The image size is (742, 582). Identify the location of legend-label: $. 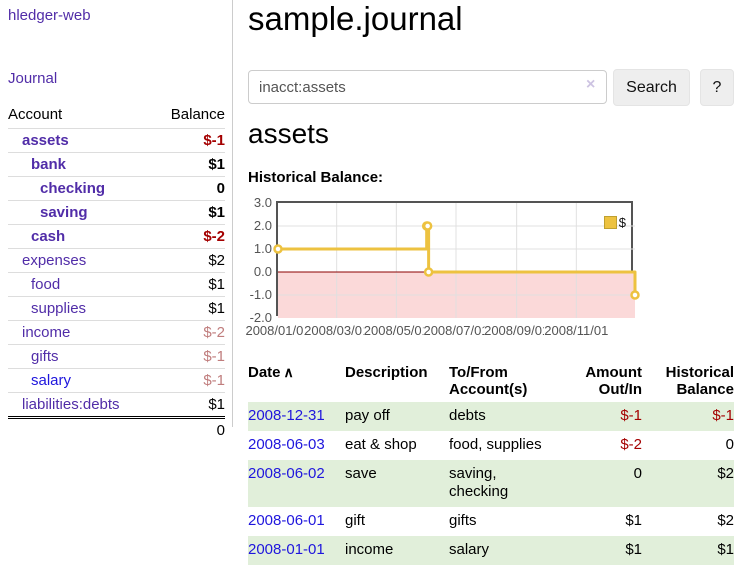
(622, 222).